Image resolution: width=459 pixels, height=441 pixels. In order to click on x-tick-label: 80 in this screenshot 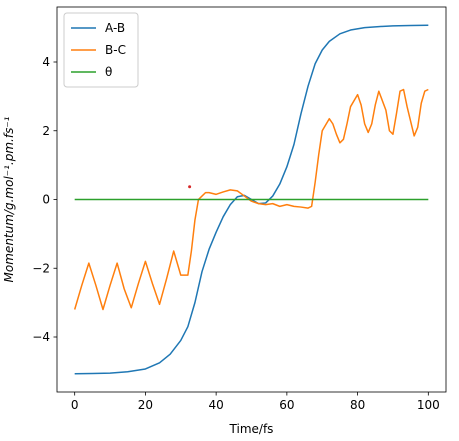, I will do `click(357, 405)`.